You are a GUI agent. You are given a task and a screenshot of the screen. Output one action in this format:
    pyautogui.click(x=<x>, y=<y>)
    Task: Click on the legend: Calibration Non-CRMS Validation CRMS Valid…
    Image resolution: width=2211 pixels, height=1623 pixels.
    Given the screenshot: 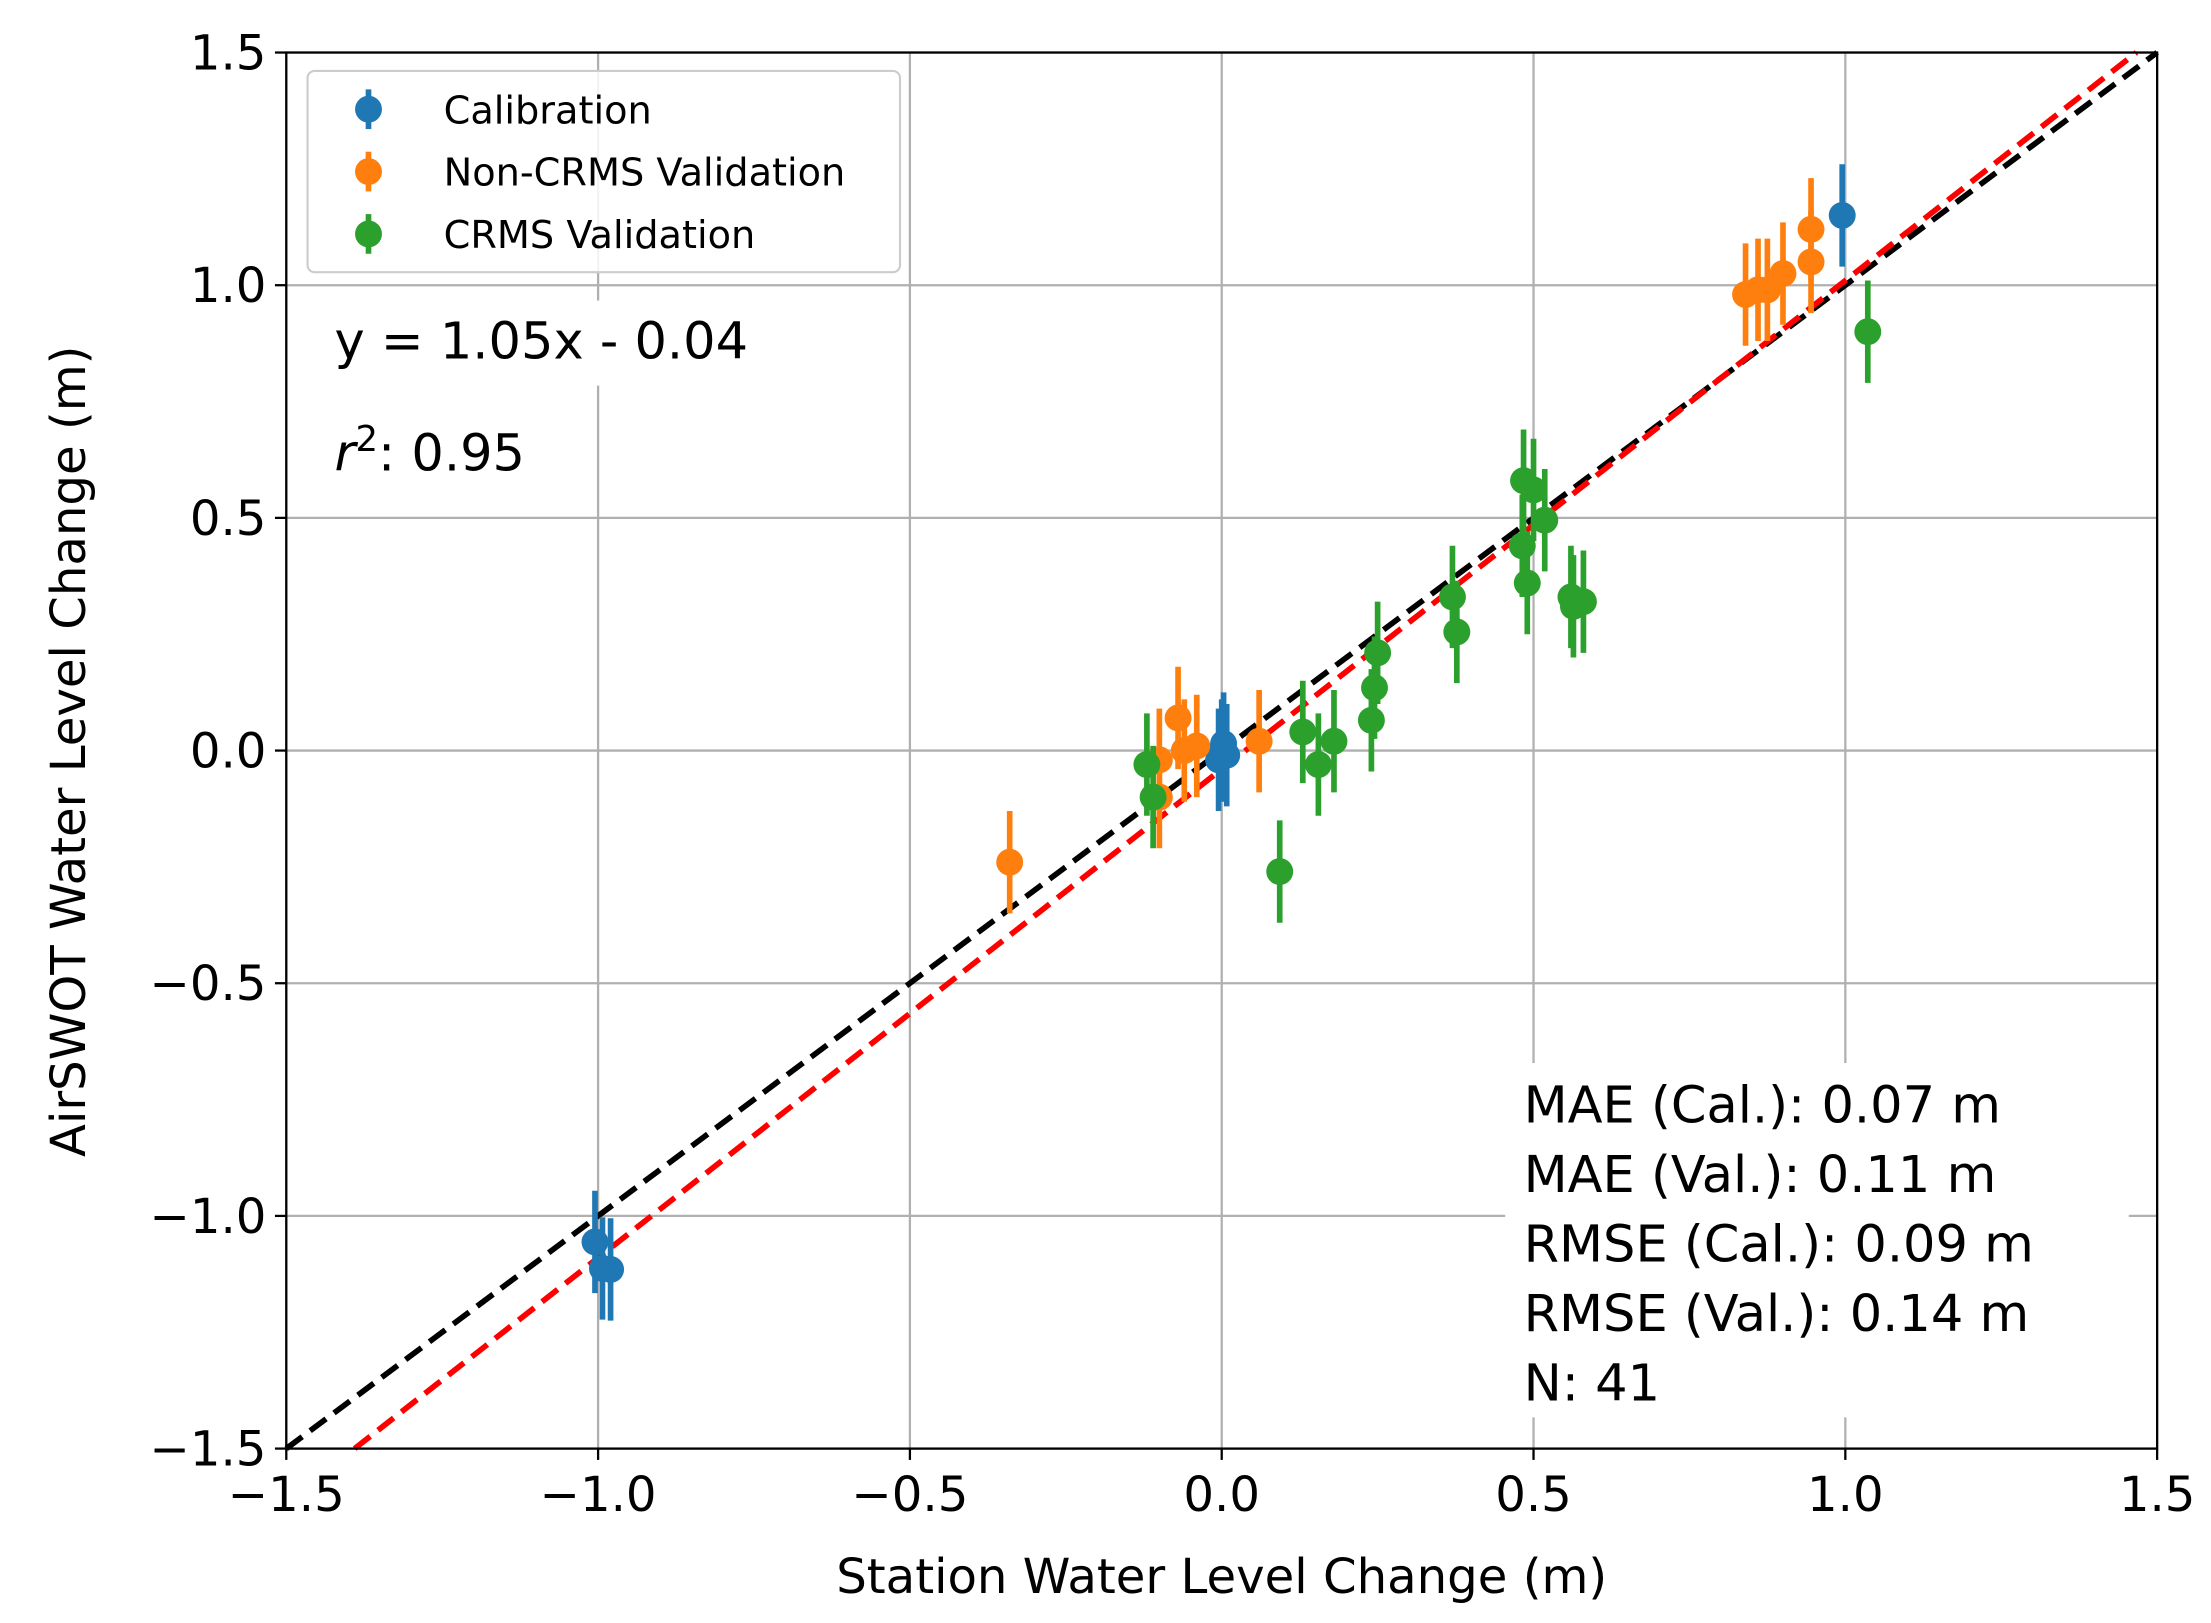 What is the action you would take?
    pyautogui.click(x=604, y=171)
    